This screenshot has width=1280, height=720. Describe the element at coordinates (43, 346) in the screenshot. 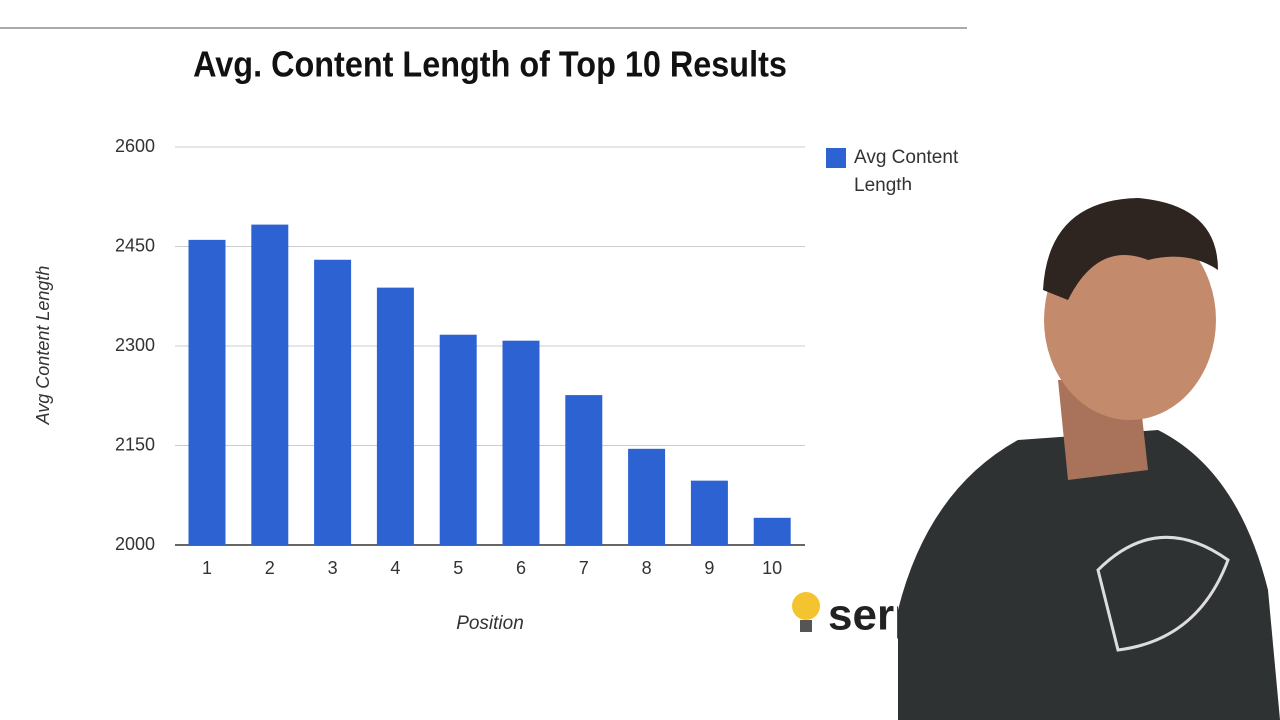

I see `y-axis-title: Avg Content Length` at that location.